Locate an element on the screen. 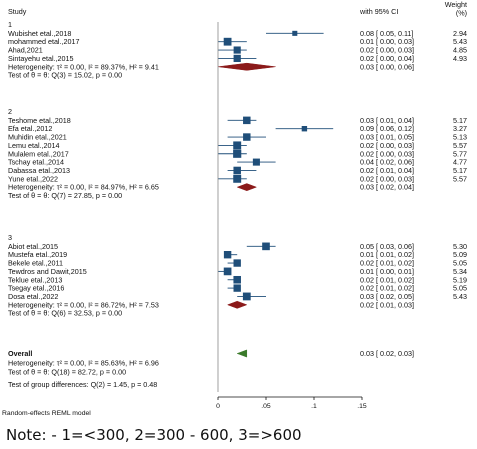  header-ci: with 95% CI is located at coordinates (378, 11).